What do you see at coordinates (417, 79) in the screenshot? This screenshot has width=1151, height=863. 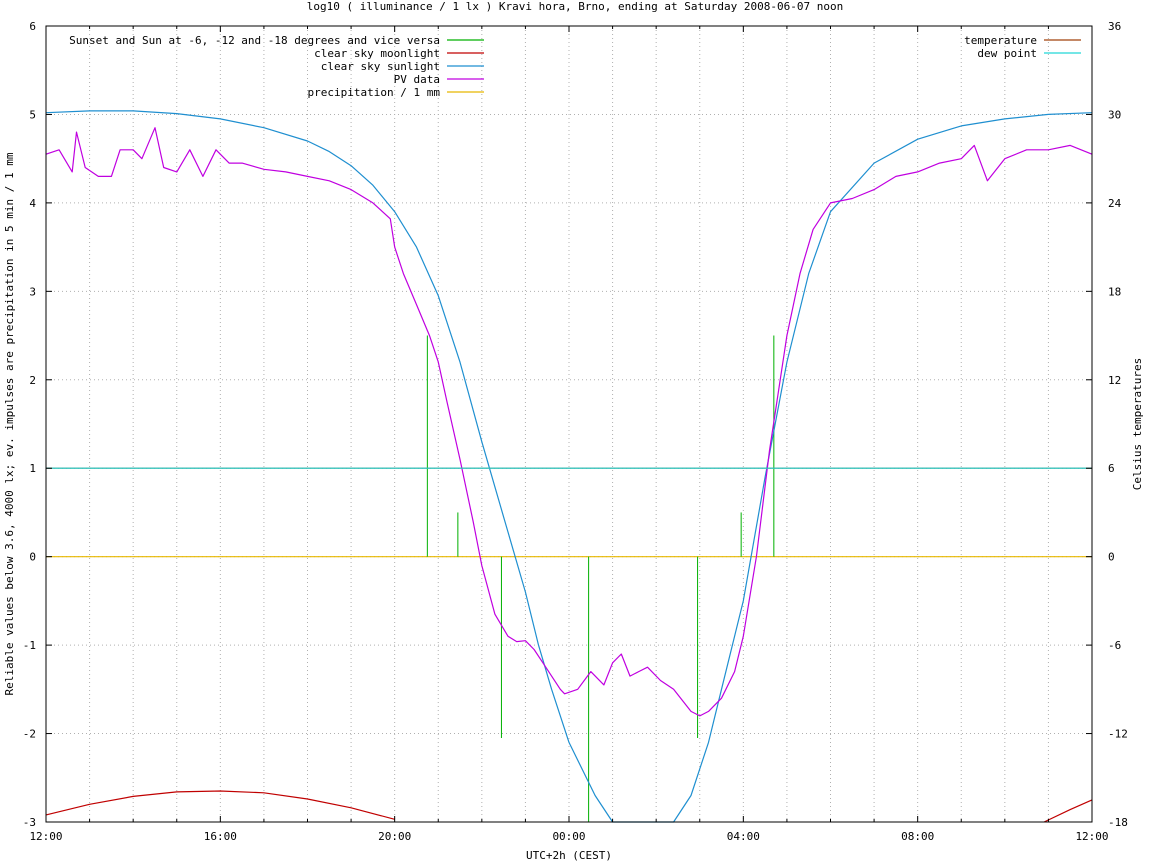 I see `legend-label: PV data` at bounding box center [417, 79].